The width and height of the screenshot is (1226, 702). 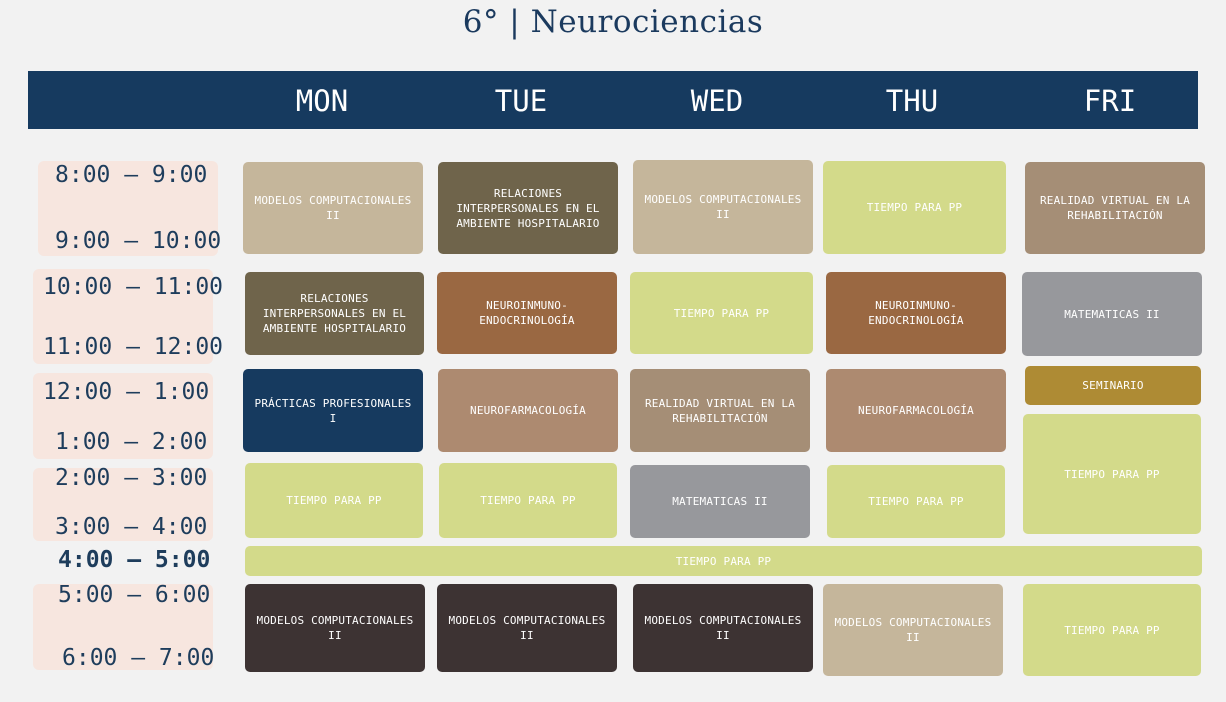 I want to click on day-thu: THU, so click(x=912, y=101).